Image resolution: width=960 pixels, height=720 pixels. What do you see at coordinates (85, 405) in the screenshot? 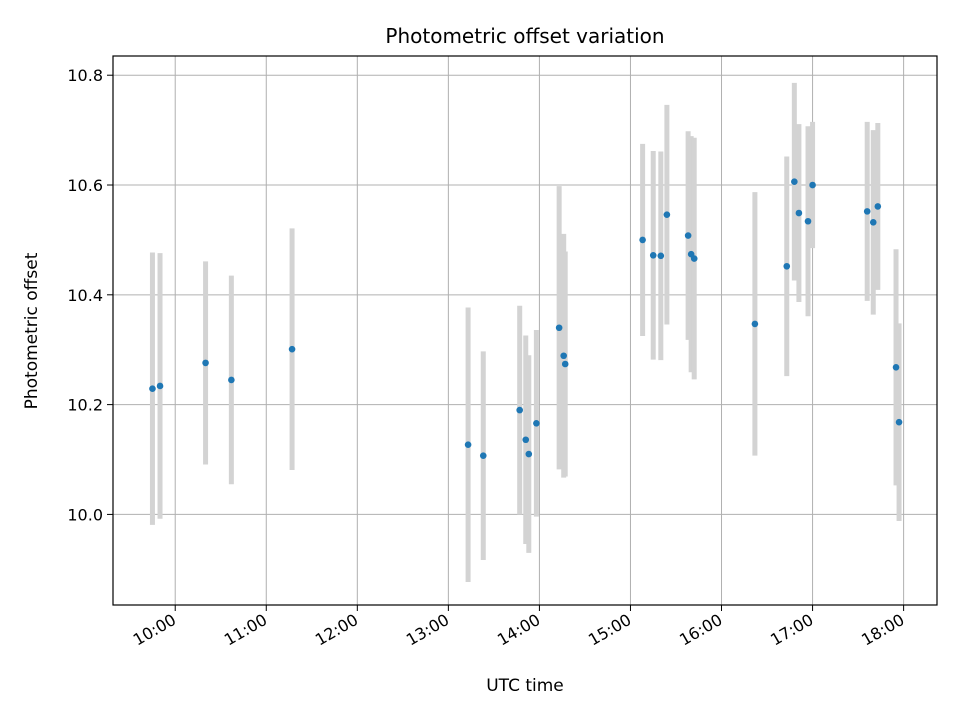
I see `y-tick-label: 10.2` at bounding box center [85, 405].